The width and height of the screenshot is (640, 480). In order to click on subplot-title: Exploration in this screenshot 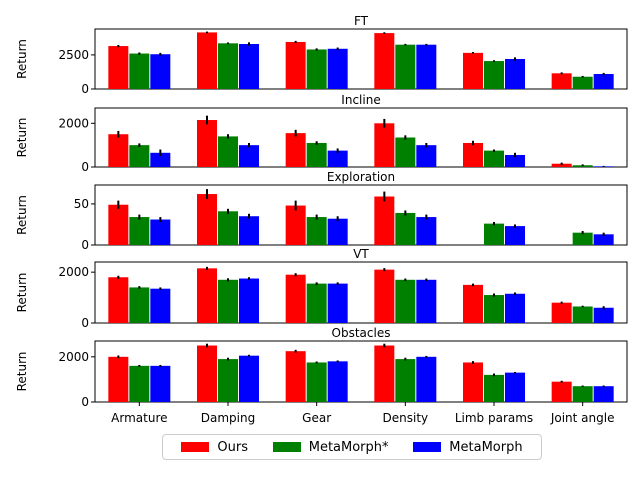, I will do `click(361, 177)`.